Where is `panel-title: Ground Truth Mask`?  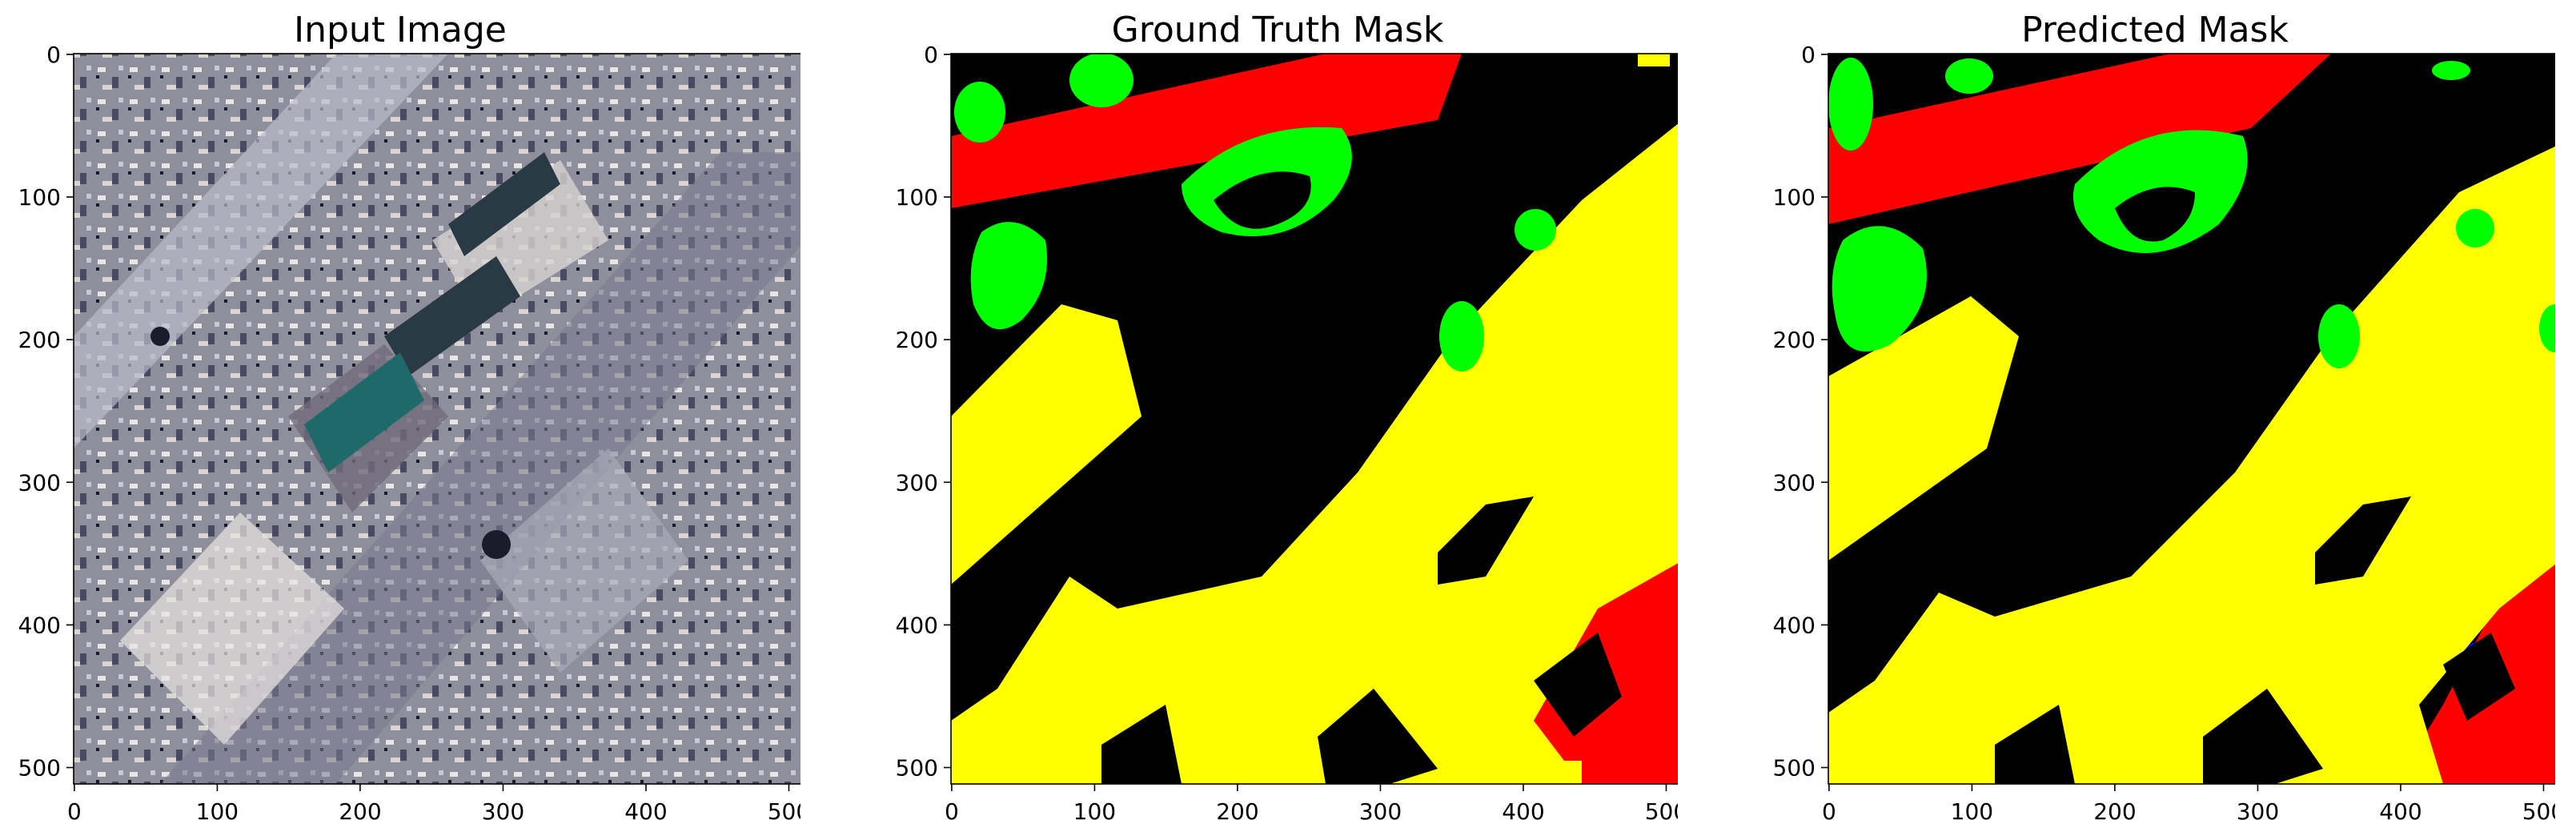
panel-title: Ground Truth Mask is located at coordinates (1277, 30).